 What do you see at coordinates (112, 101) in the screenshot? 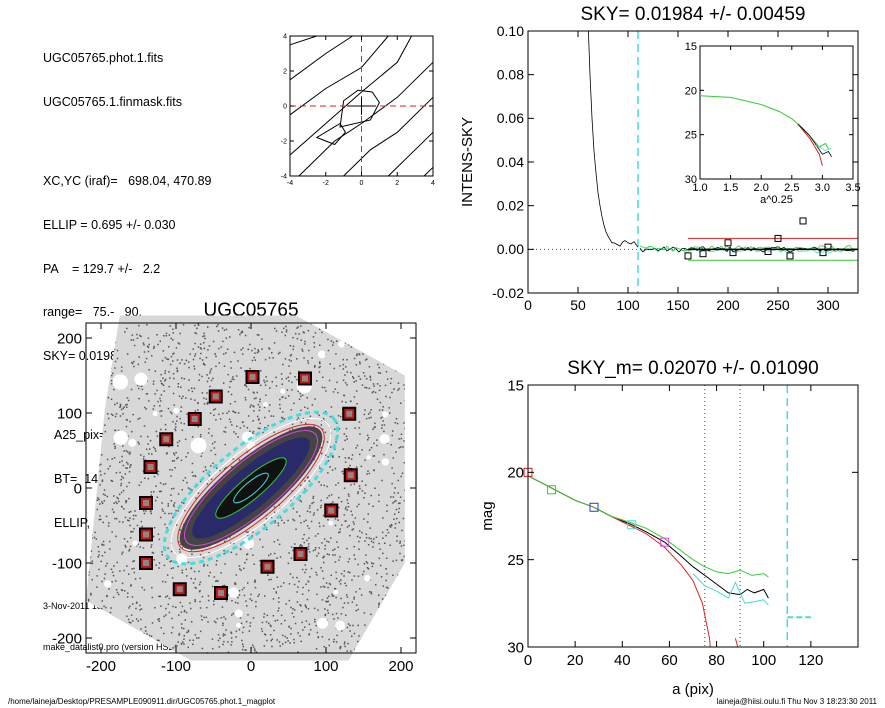
I see `info-line: UGC05765.1.finmask.fits` at bounding box center [112, 101].